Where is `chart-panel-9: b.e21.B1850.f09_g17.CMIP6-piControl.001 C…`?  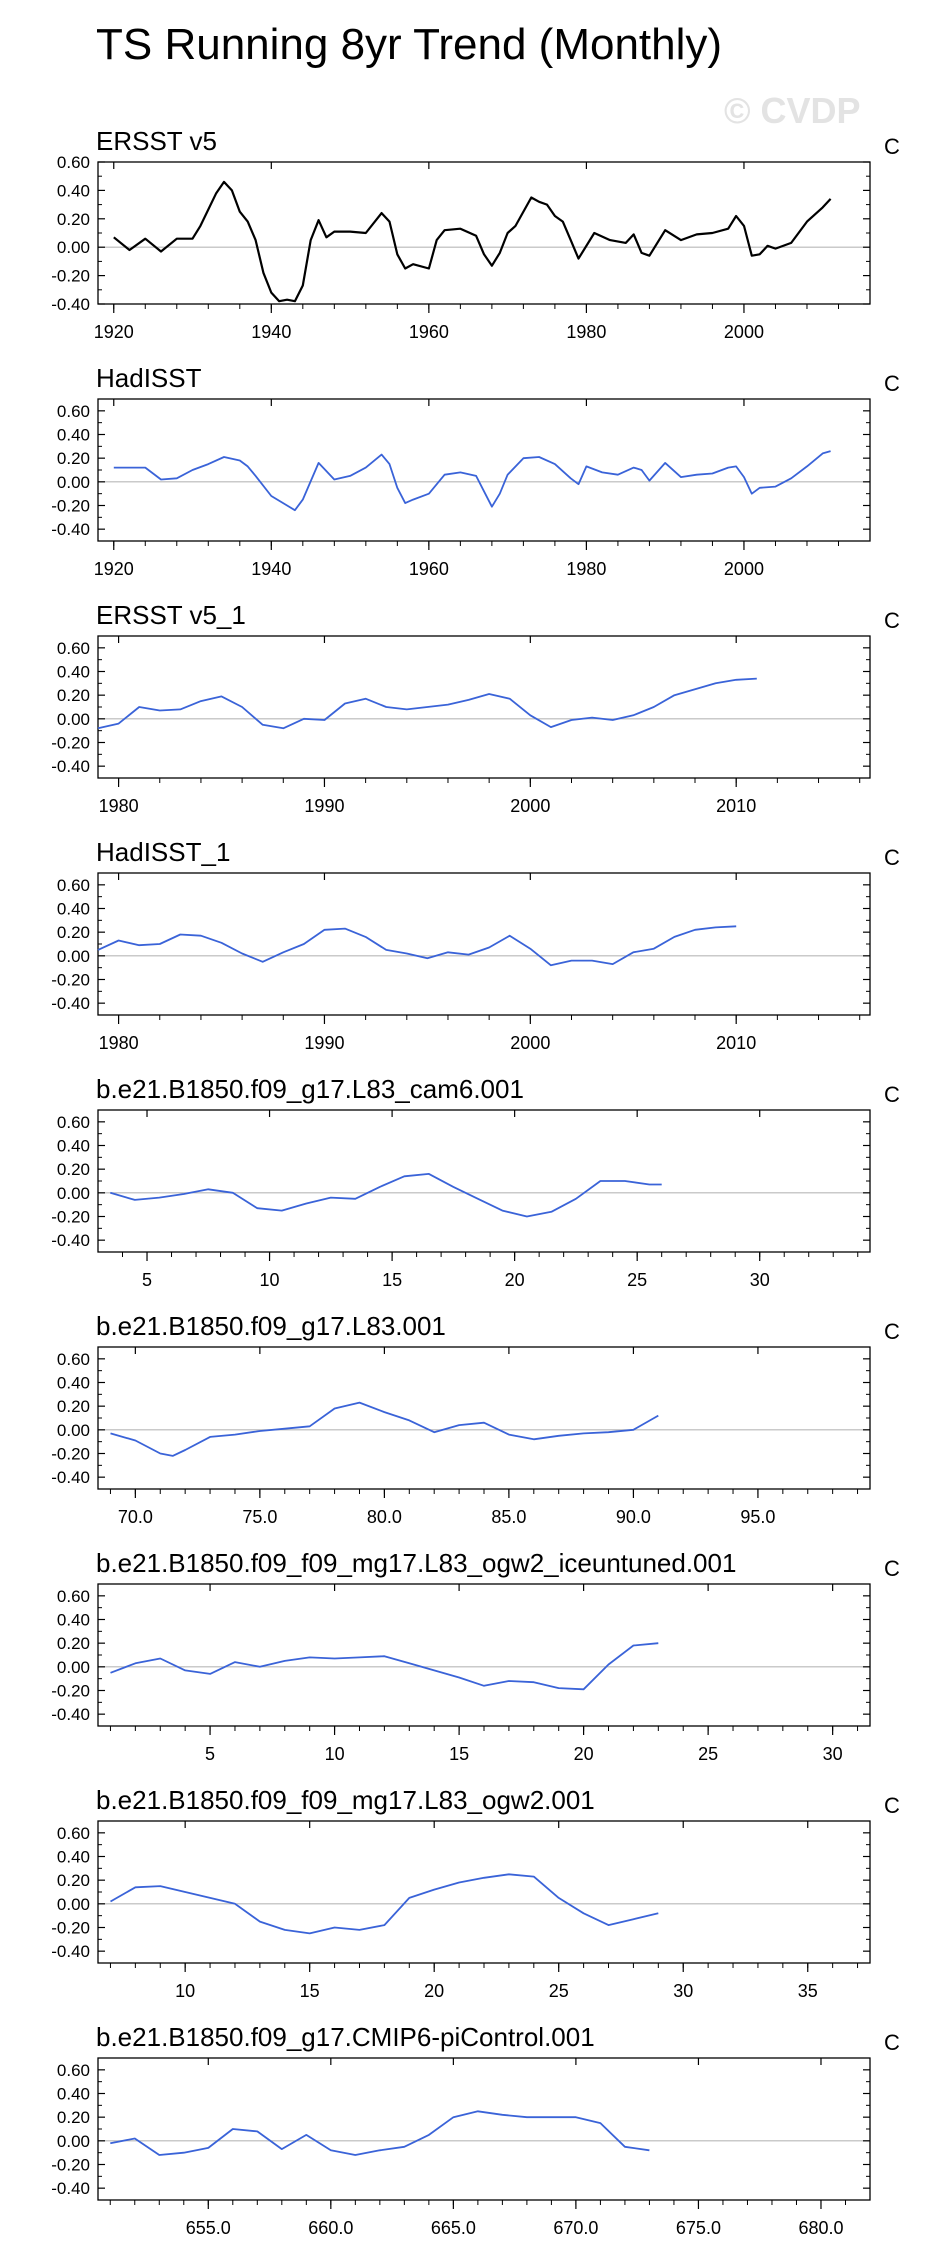
chart-panel-9: b.e21.B1850.f09_g17.CMIP6-piControl.001 C… is located at coordinates (475, 2130).